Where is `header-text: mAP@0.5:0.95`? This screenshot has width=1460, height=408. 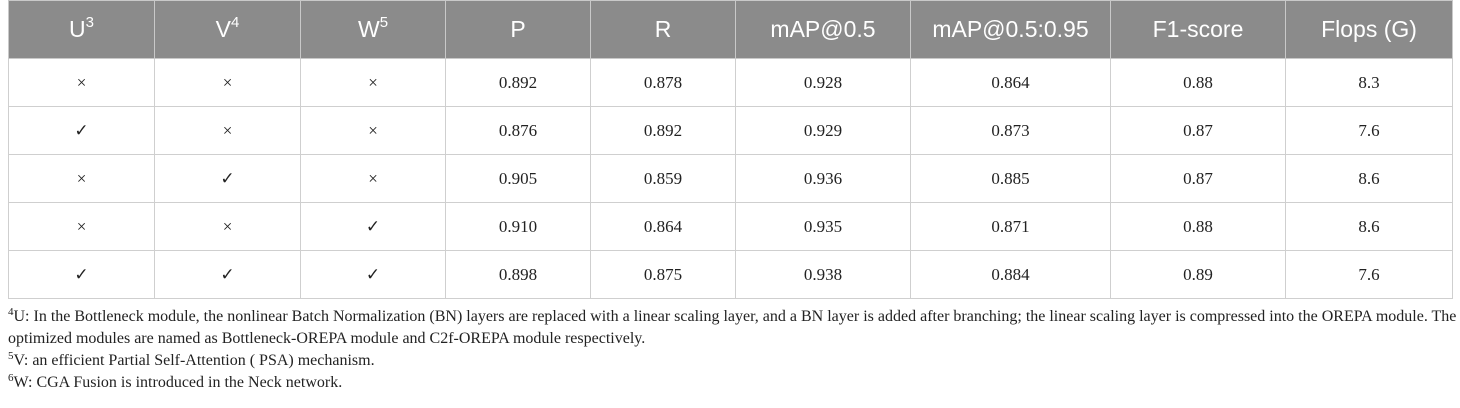
header-text: mAP@0.5:0.95 is located at coordinates (1010, 29).